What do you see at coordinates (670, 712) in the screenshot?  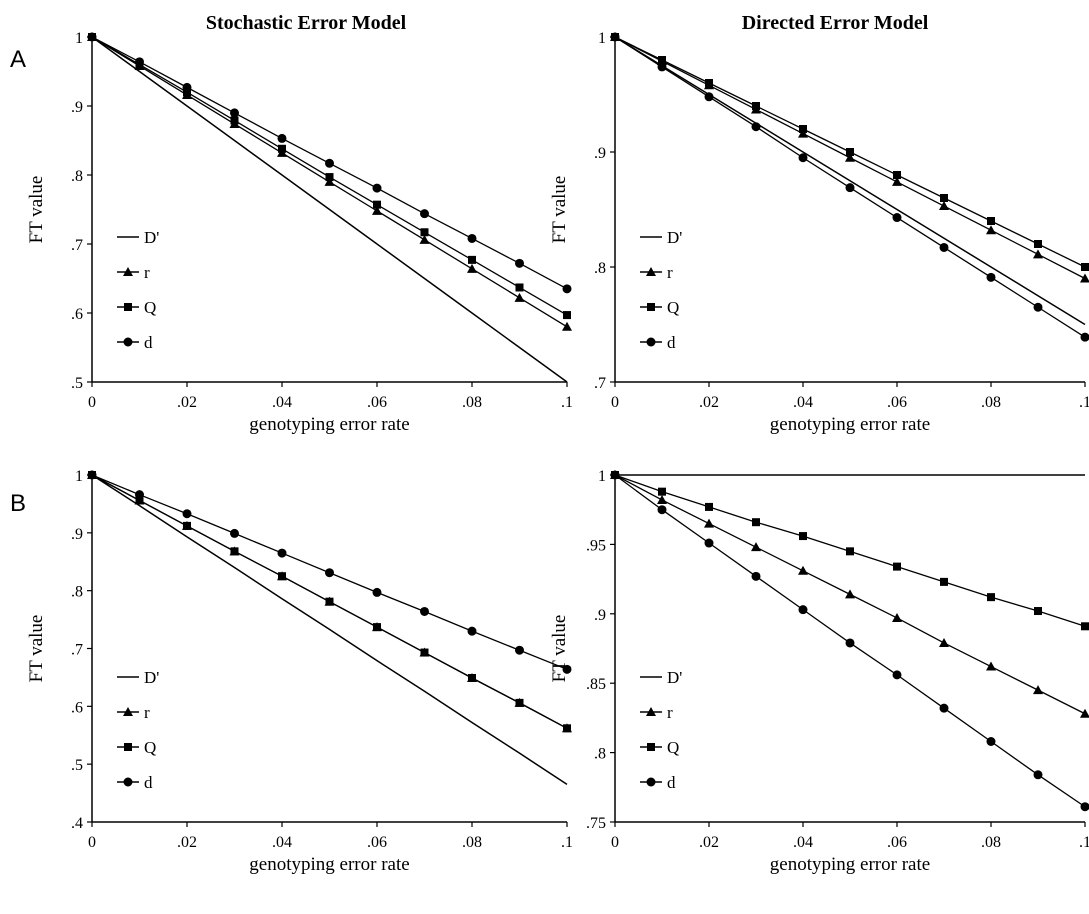 I see `legend-label: r` at bounding box center [670, 712].